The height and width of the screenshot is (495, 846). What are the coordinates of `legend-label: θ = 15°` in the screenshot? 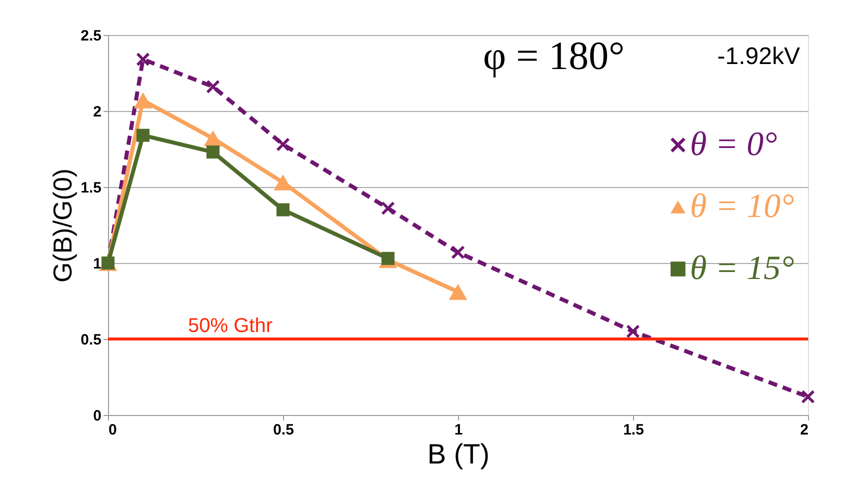 It's located at (742, 268).